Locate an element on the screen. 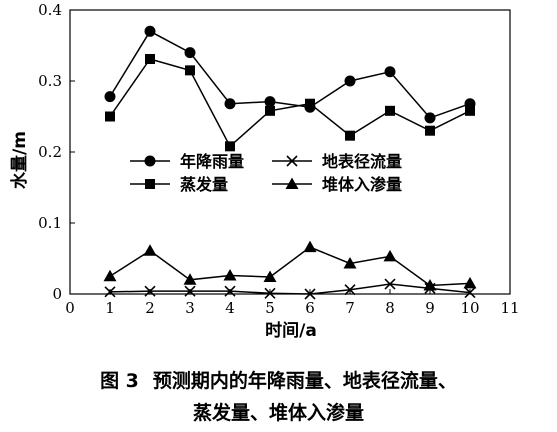  x-tick-label: 9 is located at coordinates (430, 308).